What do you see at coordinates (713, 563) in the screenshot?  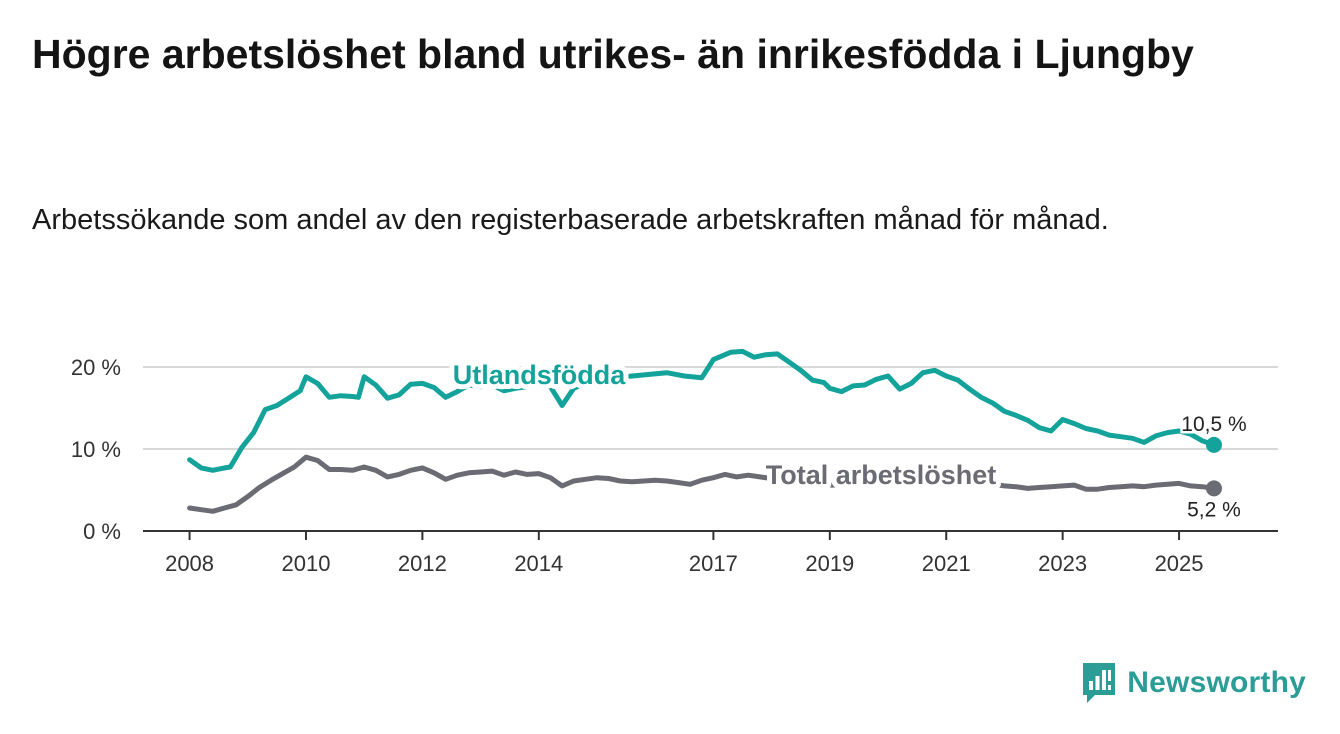 I see `x-tick-label: 2017` at bounding box center [713, 563].